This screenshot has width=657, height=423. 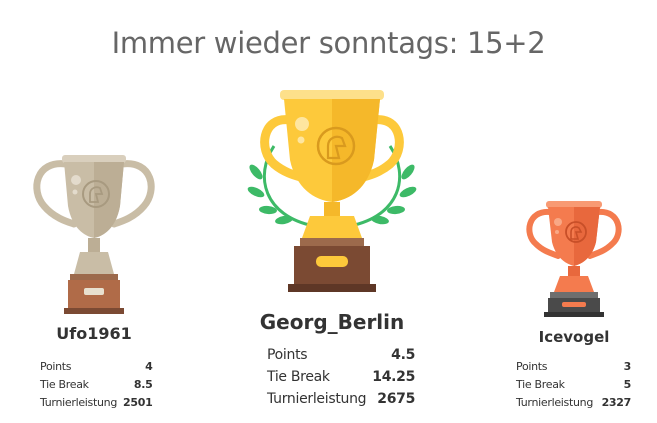 I want to click on stat-value: 4, so click(x=149, y=366).